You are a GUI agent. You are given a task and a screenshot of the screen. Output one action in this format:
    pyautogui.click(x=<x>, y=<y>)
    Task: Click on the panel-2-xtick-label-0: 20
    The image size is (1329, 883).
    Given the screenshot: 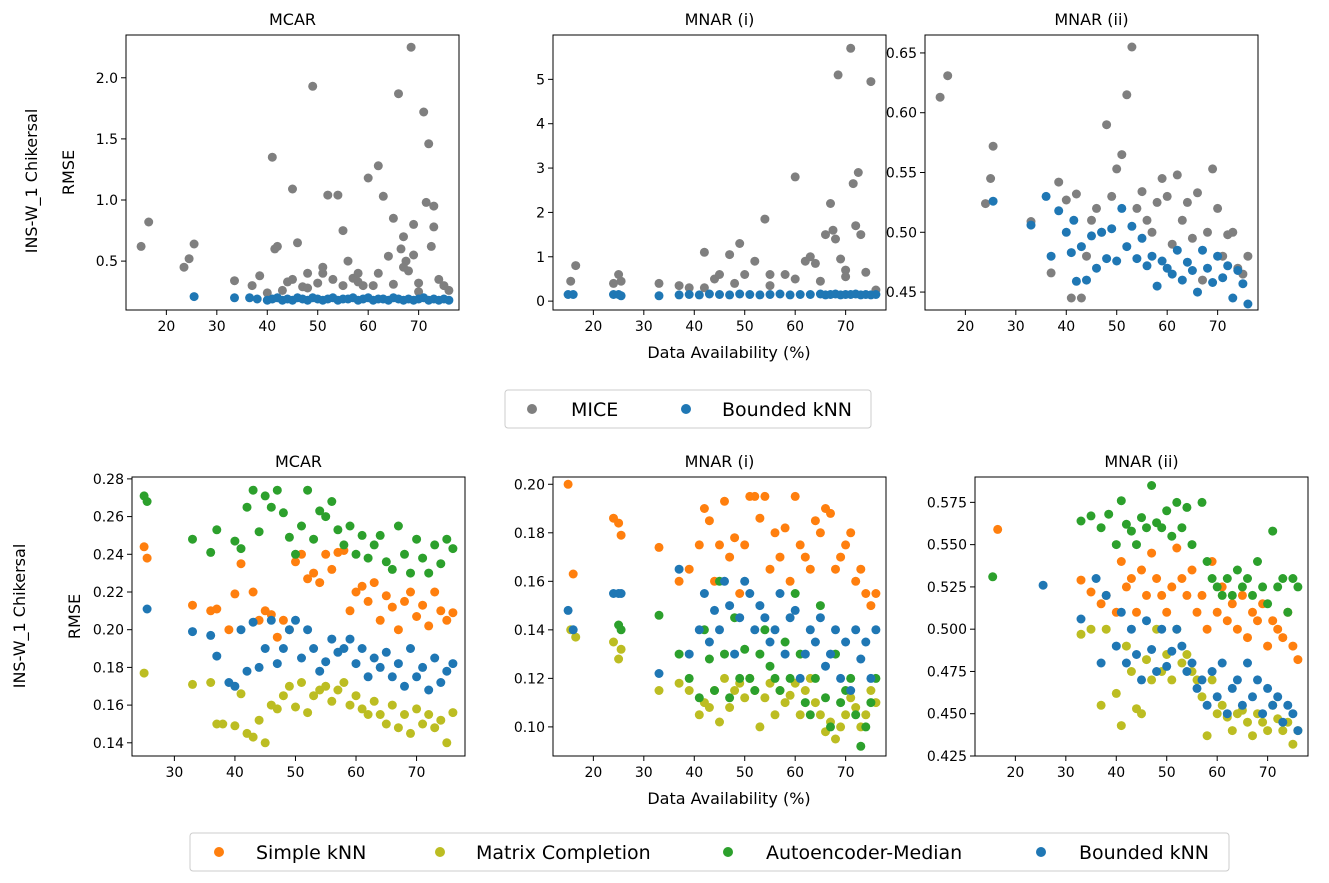 What is the action you would take?
    pyautogui.click(x=965, y=327)
    